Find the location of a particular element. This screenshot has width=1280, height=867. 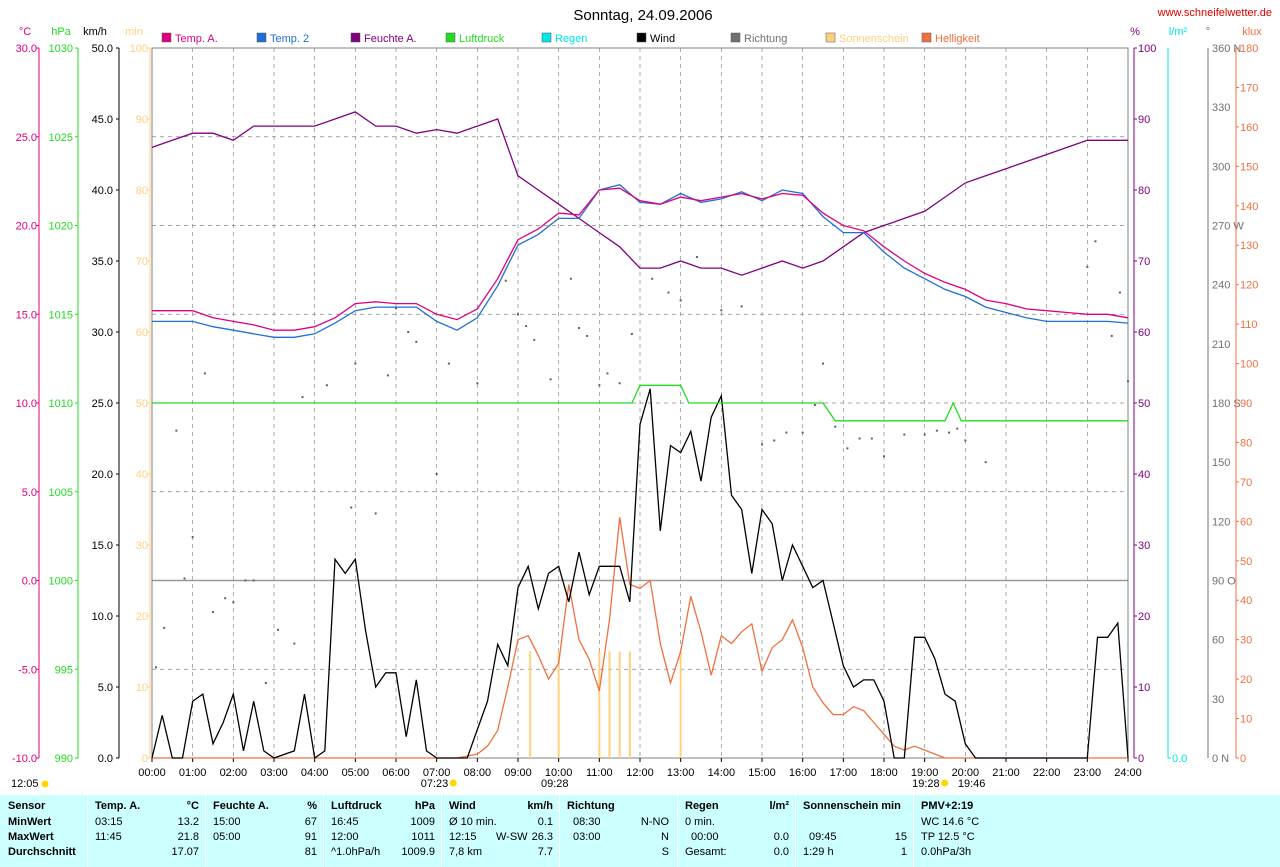

brightness-tick-label: 0 is located at coordinates (1243, 759).